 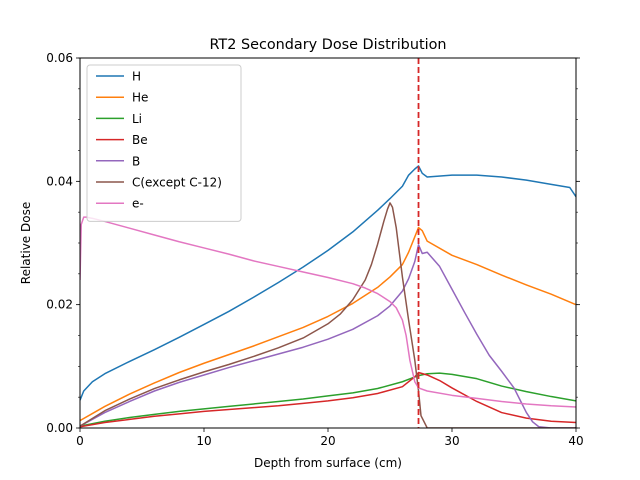 I want to click on legend-box, so click(x=164, y=143).